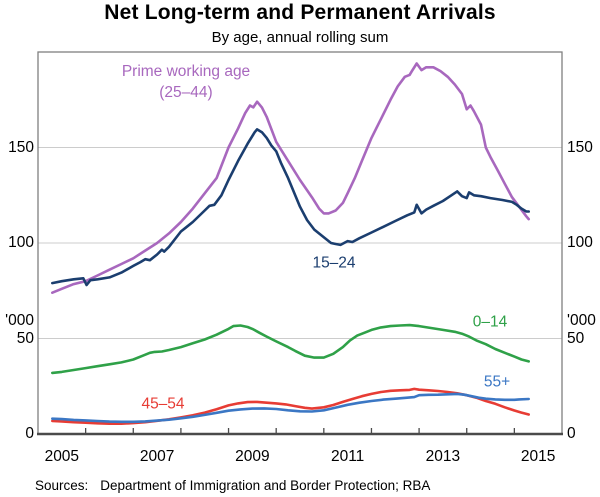 The image size is (600, 497). I want to click on series-label-55-plus: 55+, so click(497, 382).